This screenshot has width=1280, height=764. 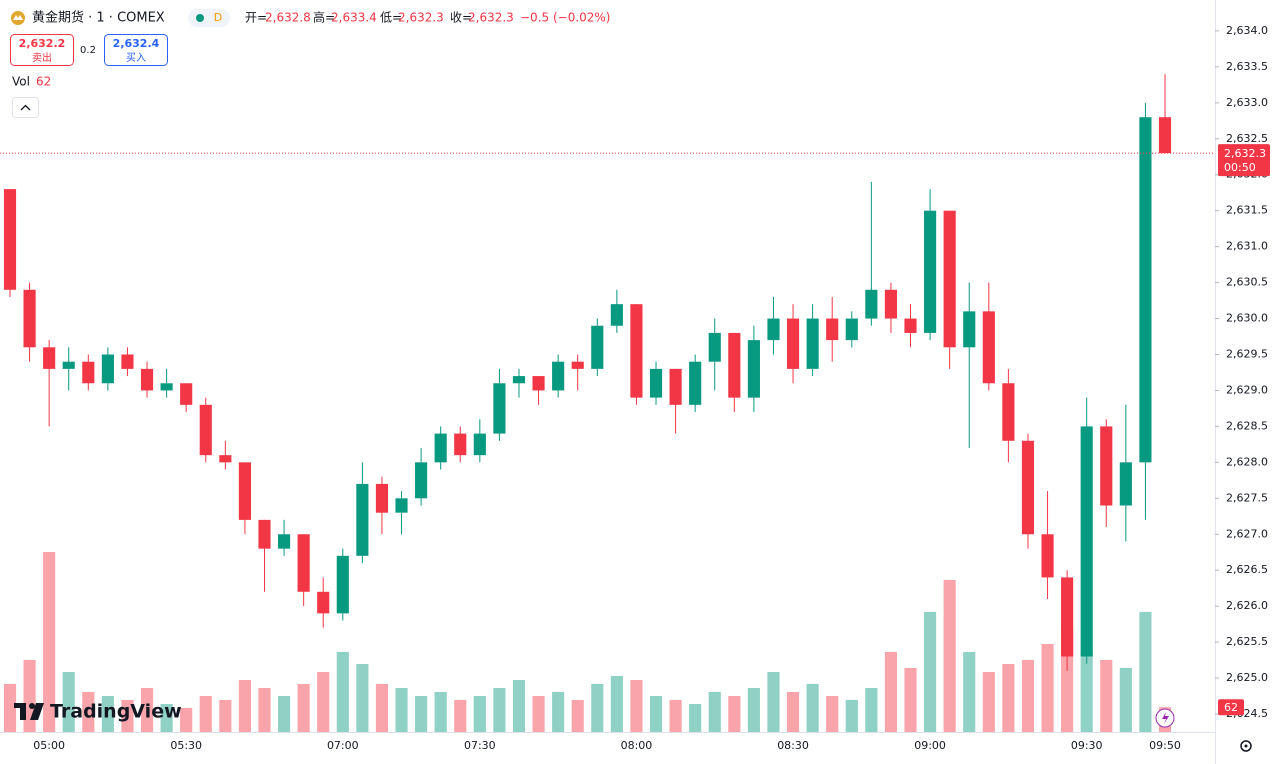 What do you see at coordinates (1247, 66) in the screenshot?
I see `y-tick-label: 2,633.5` at bounding box center [1247, 66].